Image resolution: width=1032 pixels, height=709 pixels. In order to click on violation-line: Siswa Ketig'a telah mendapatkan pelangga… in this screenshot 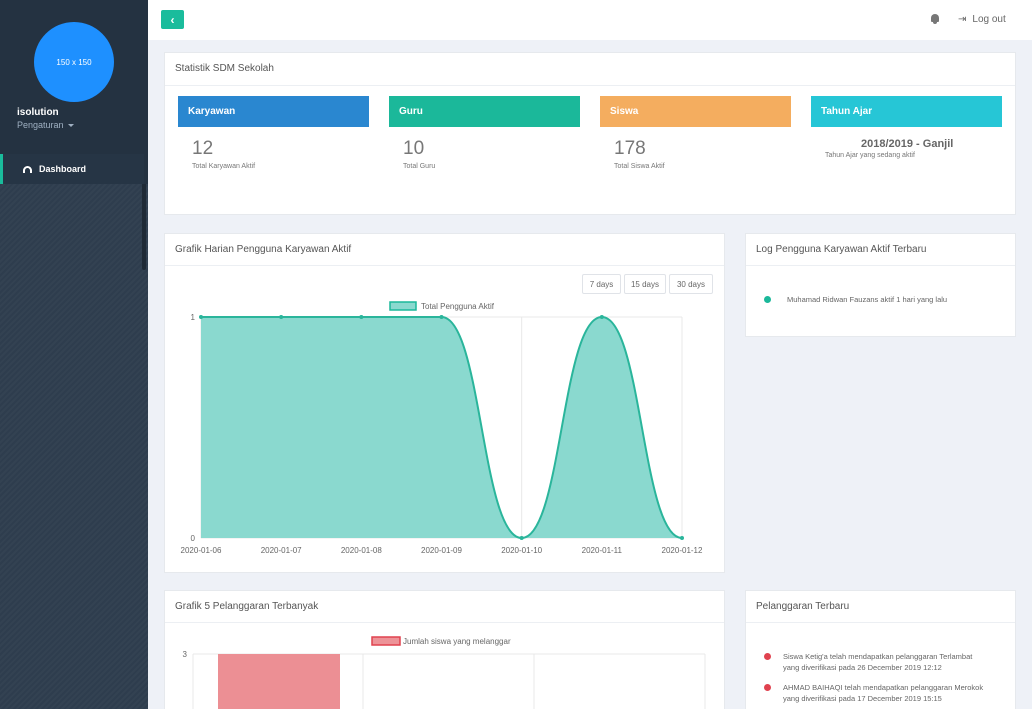, I will do `click(878, 656)`.